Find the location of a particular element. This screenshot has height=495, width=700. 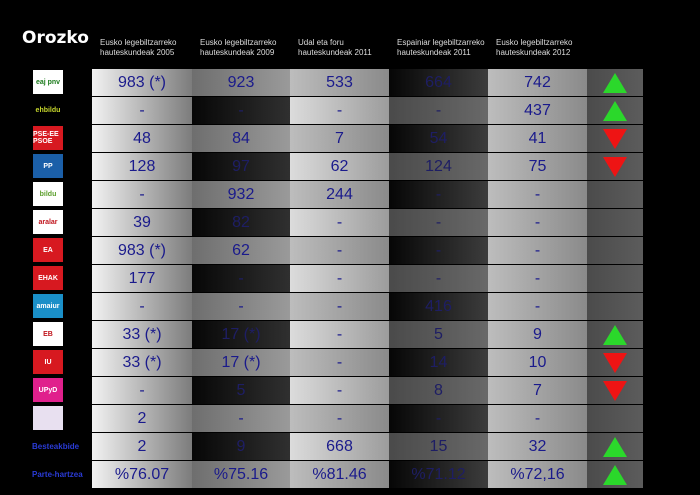

table-cell: %72,16 is located at coordinates (537, 474).